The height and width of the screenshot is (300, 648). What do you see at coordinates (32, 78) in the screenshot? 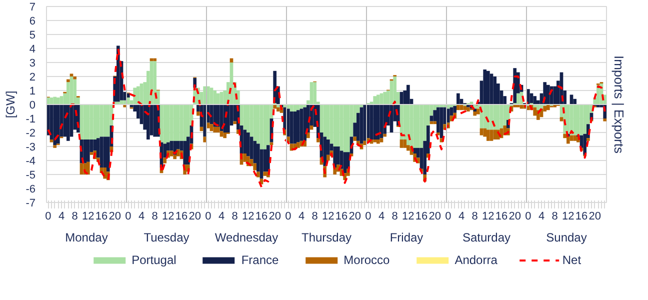
I see `y-tick-label: 2` at bounding box center [32, 78].